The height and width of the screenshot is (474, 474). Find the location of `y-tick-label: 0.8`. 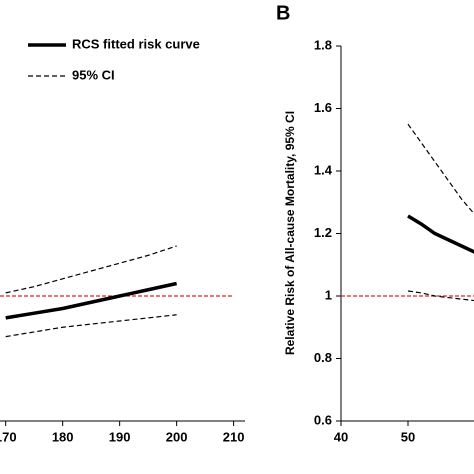

y-tick-label: 0.8 is located at coordinates (323, 357).